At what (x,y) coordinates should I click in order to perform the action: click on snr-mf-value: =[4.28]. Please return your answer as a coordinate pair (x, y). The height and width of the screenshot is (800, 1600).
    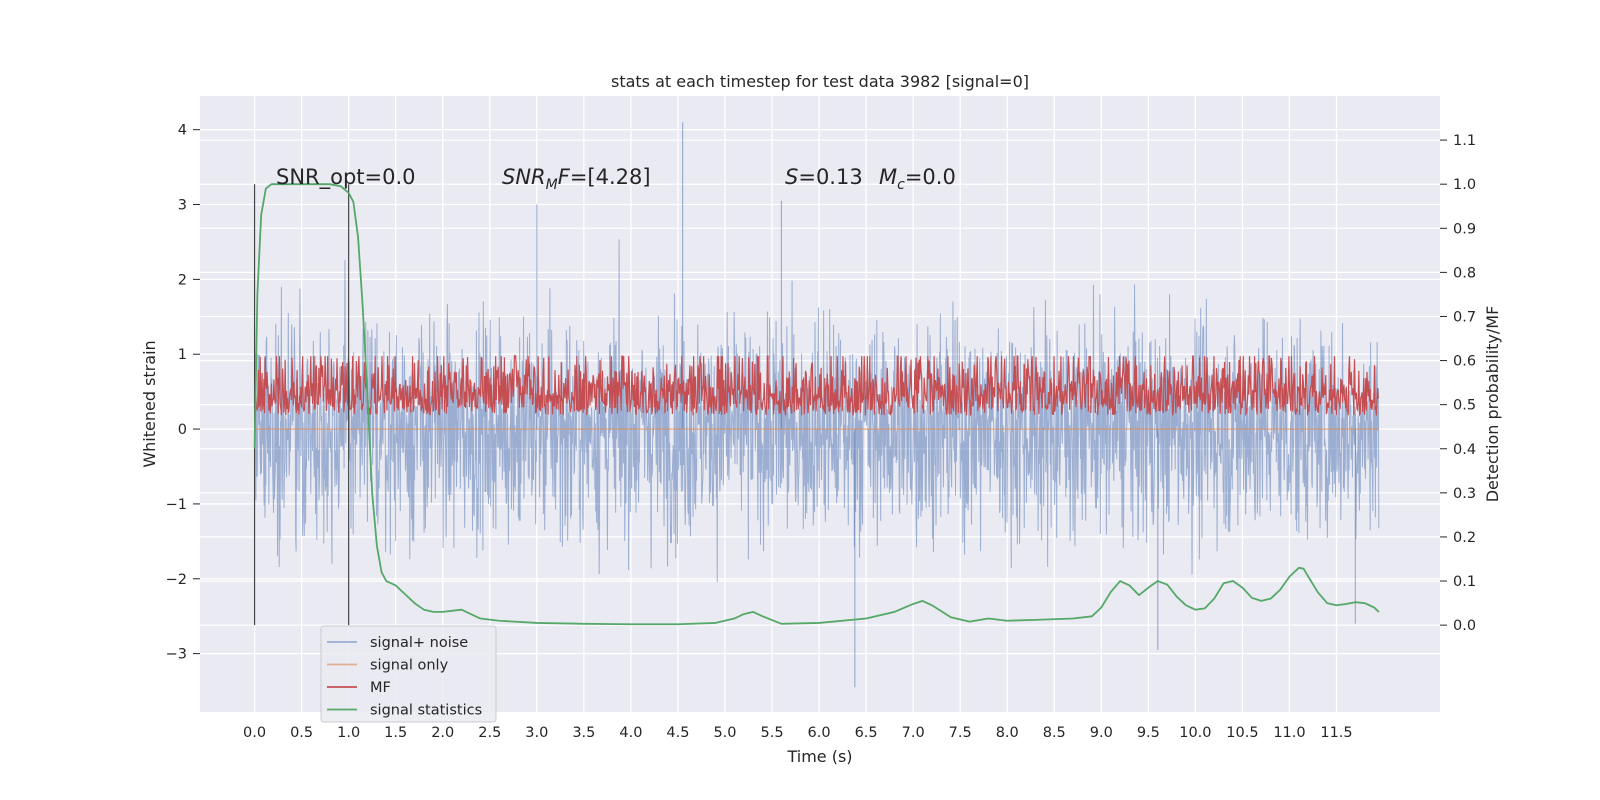
    Looking at the image, I should click on (610, 177).